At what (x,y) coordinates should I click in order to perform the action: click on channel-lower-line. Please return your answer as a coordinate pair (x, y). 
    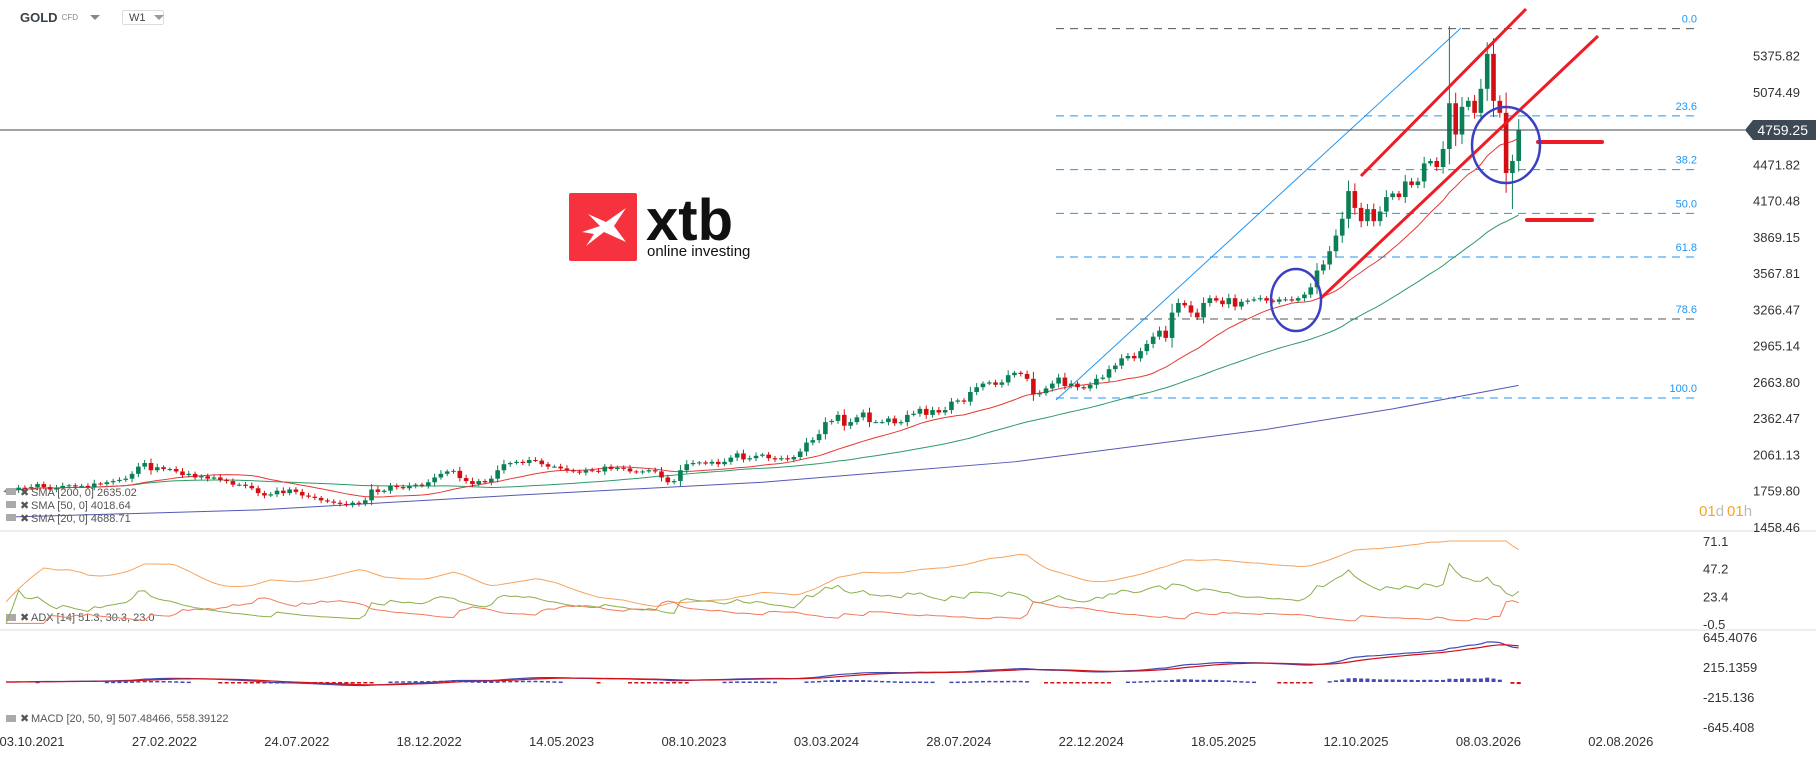
    Looking at the image, I should click on (1459, 167).